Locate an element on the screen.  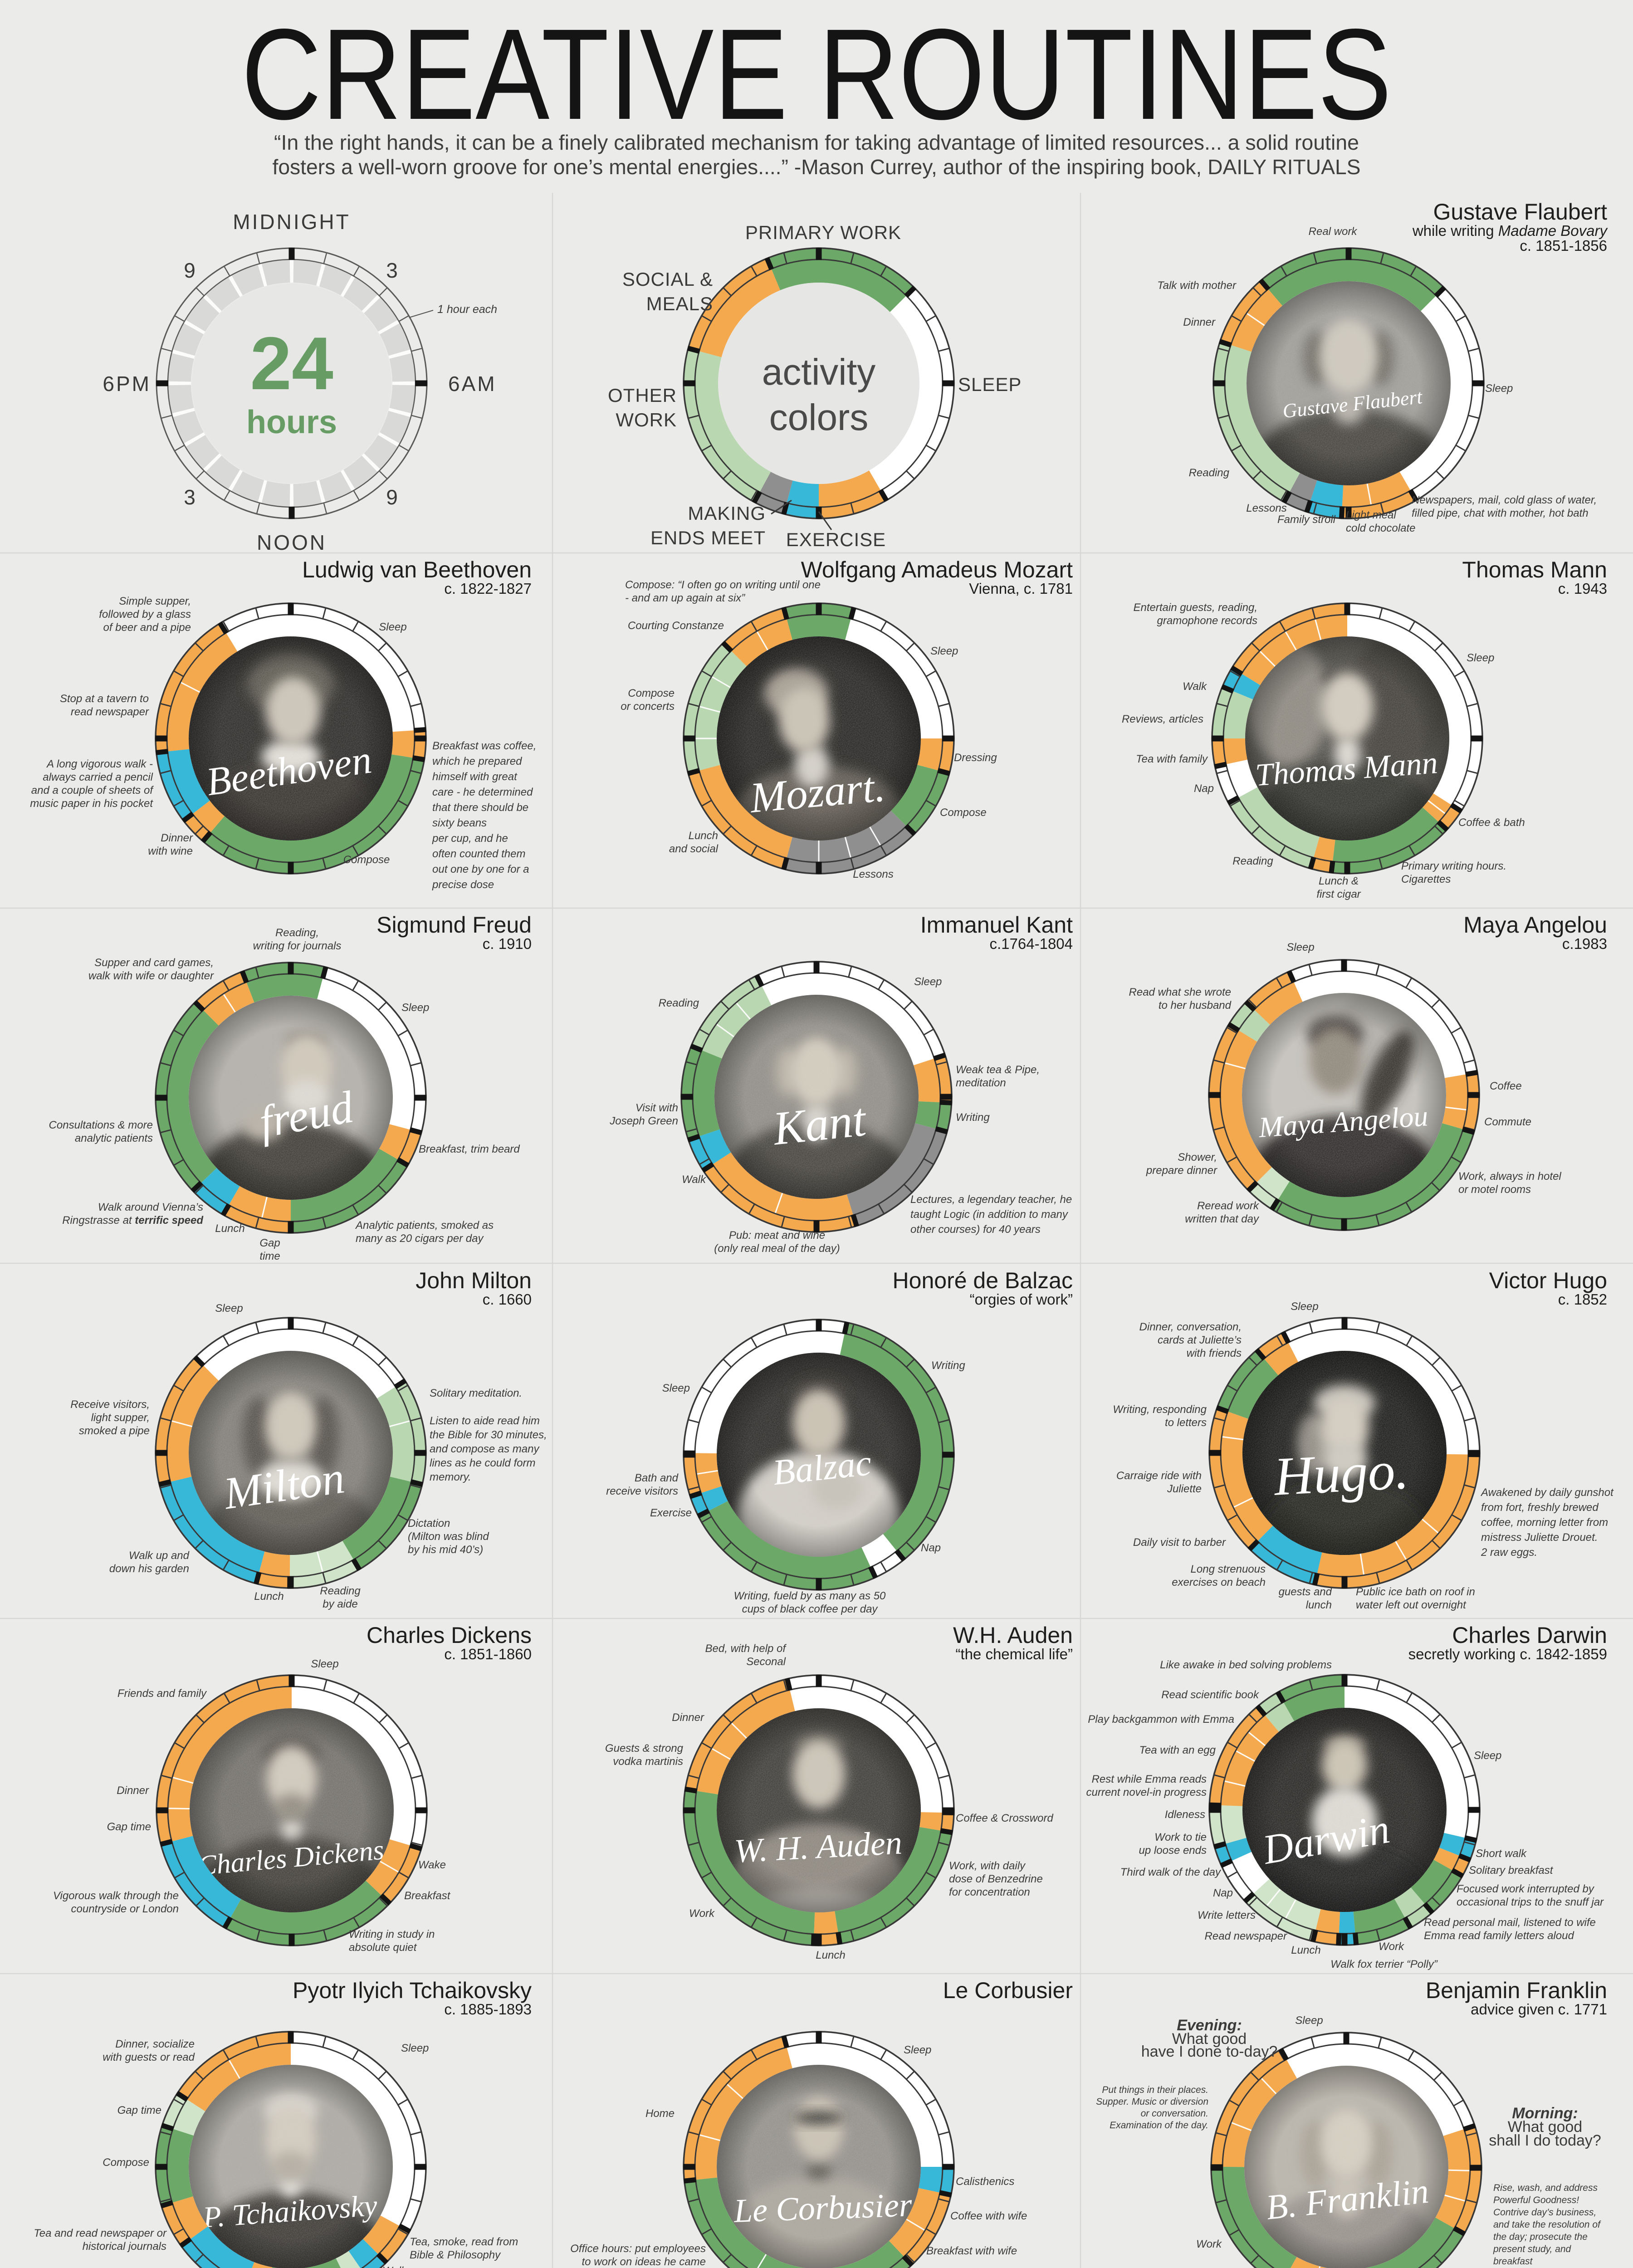
svg-text: by aide is located at coordinates (340, 1604).